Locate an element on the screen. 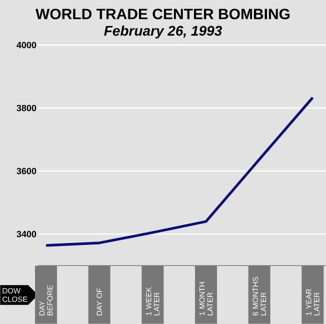 The image size is (326, 324). y-tick-label: 3400 is located at coordinates (26, 234).